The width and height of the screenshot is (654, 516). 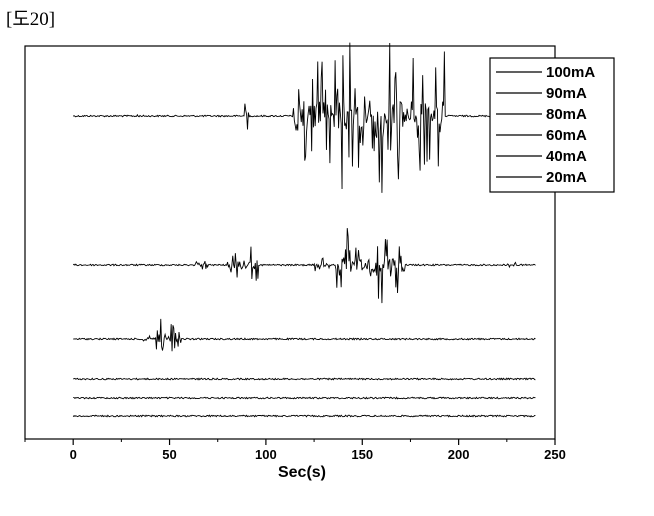 What do you see at coordinates (169, 454) in the screenshot?
I see `x-tick-label: 50` at bounding box center [169, 454].